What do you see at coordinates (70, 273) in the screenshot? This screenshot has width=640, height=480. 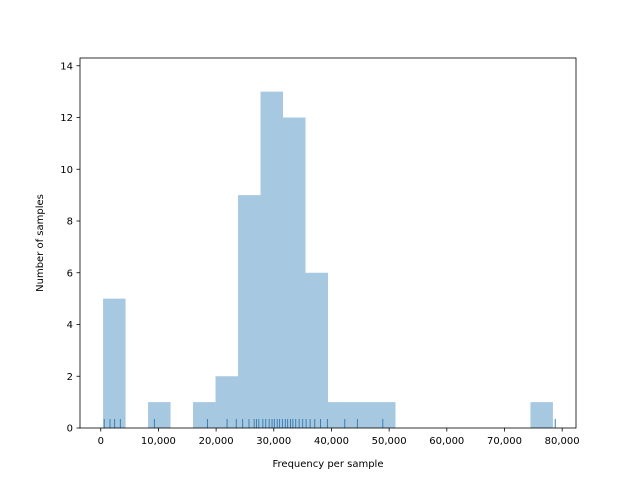 I see `y-tick-label: 6` at bounding box center [70, 273].